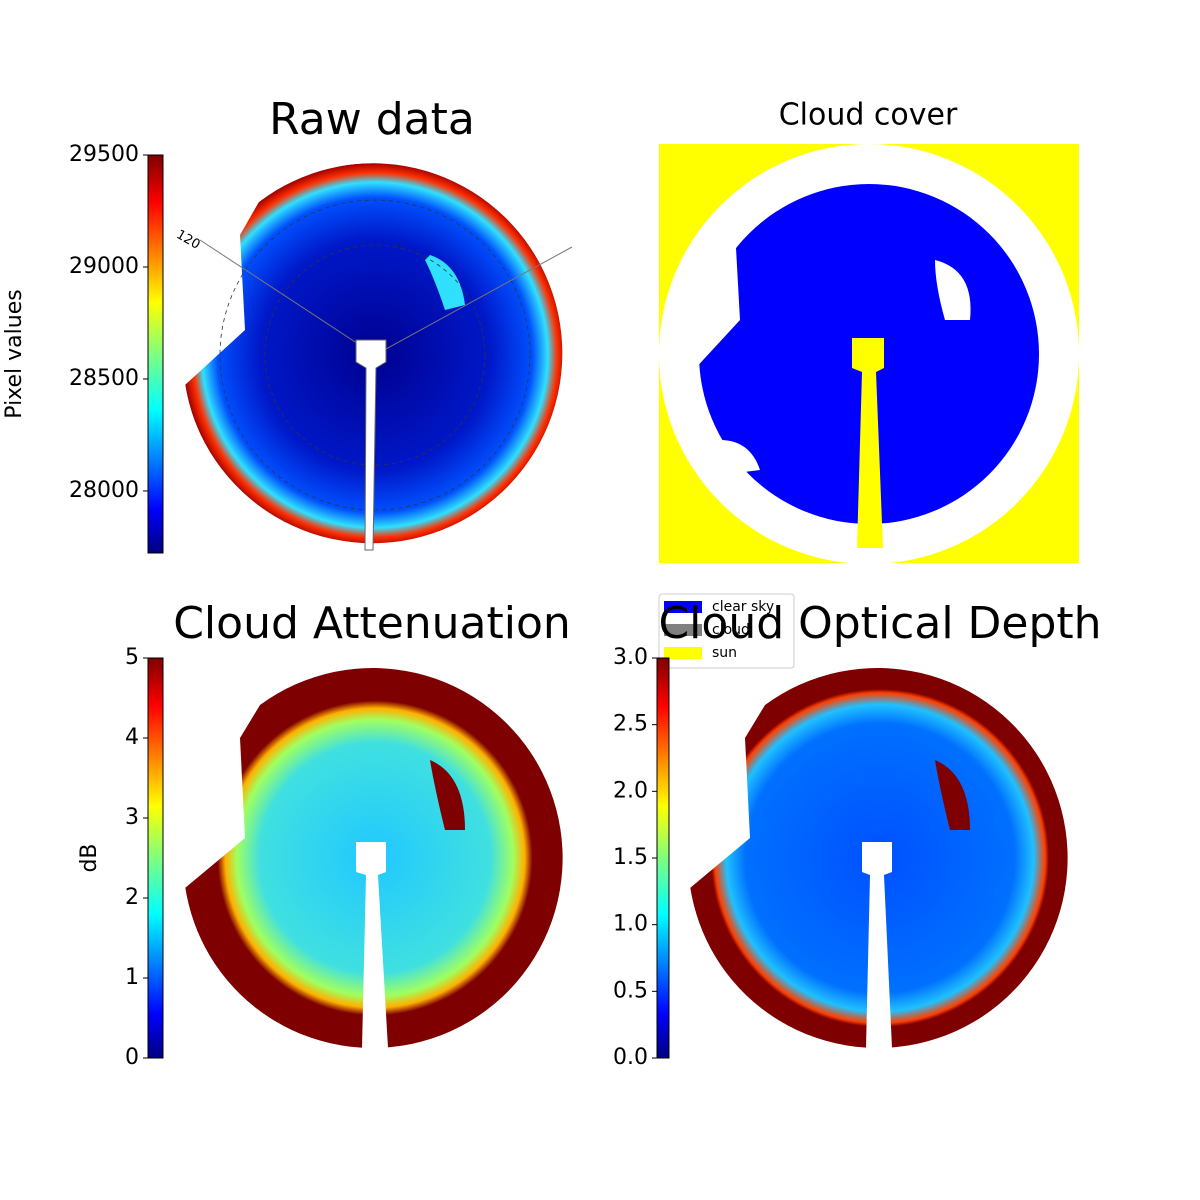  What do you see at coordinates (630, 924) in the screenshot?
I see `colorbar-tick-label: 1.0` at bounding box center [630, 924].